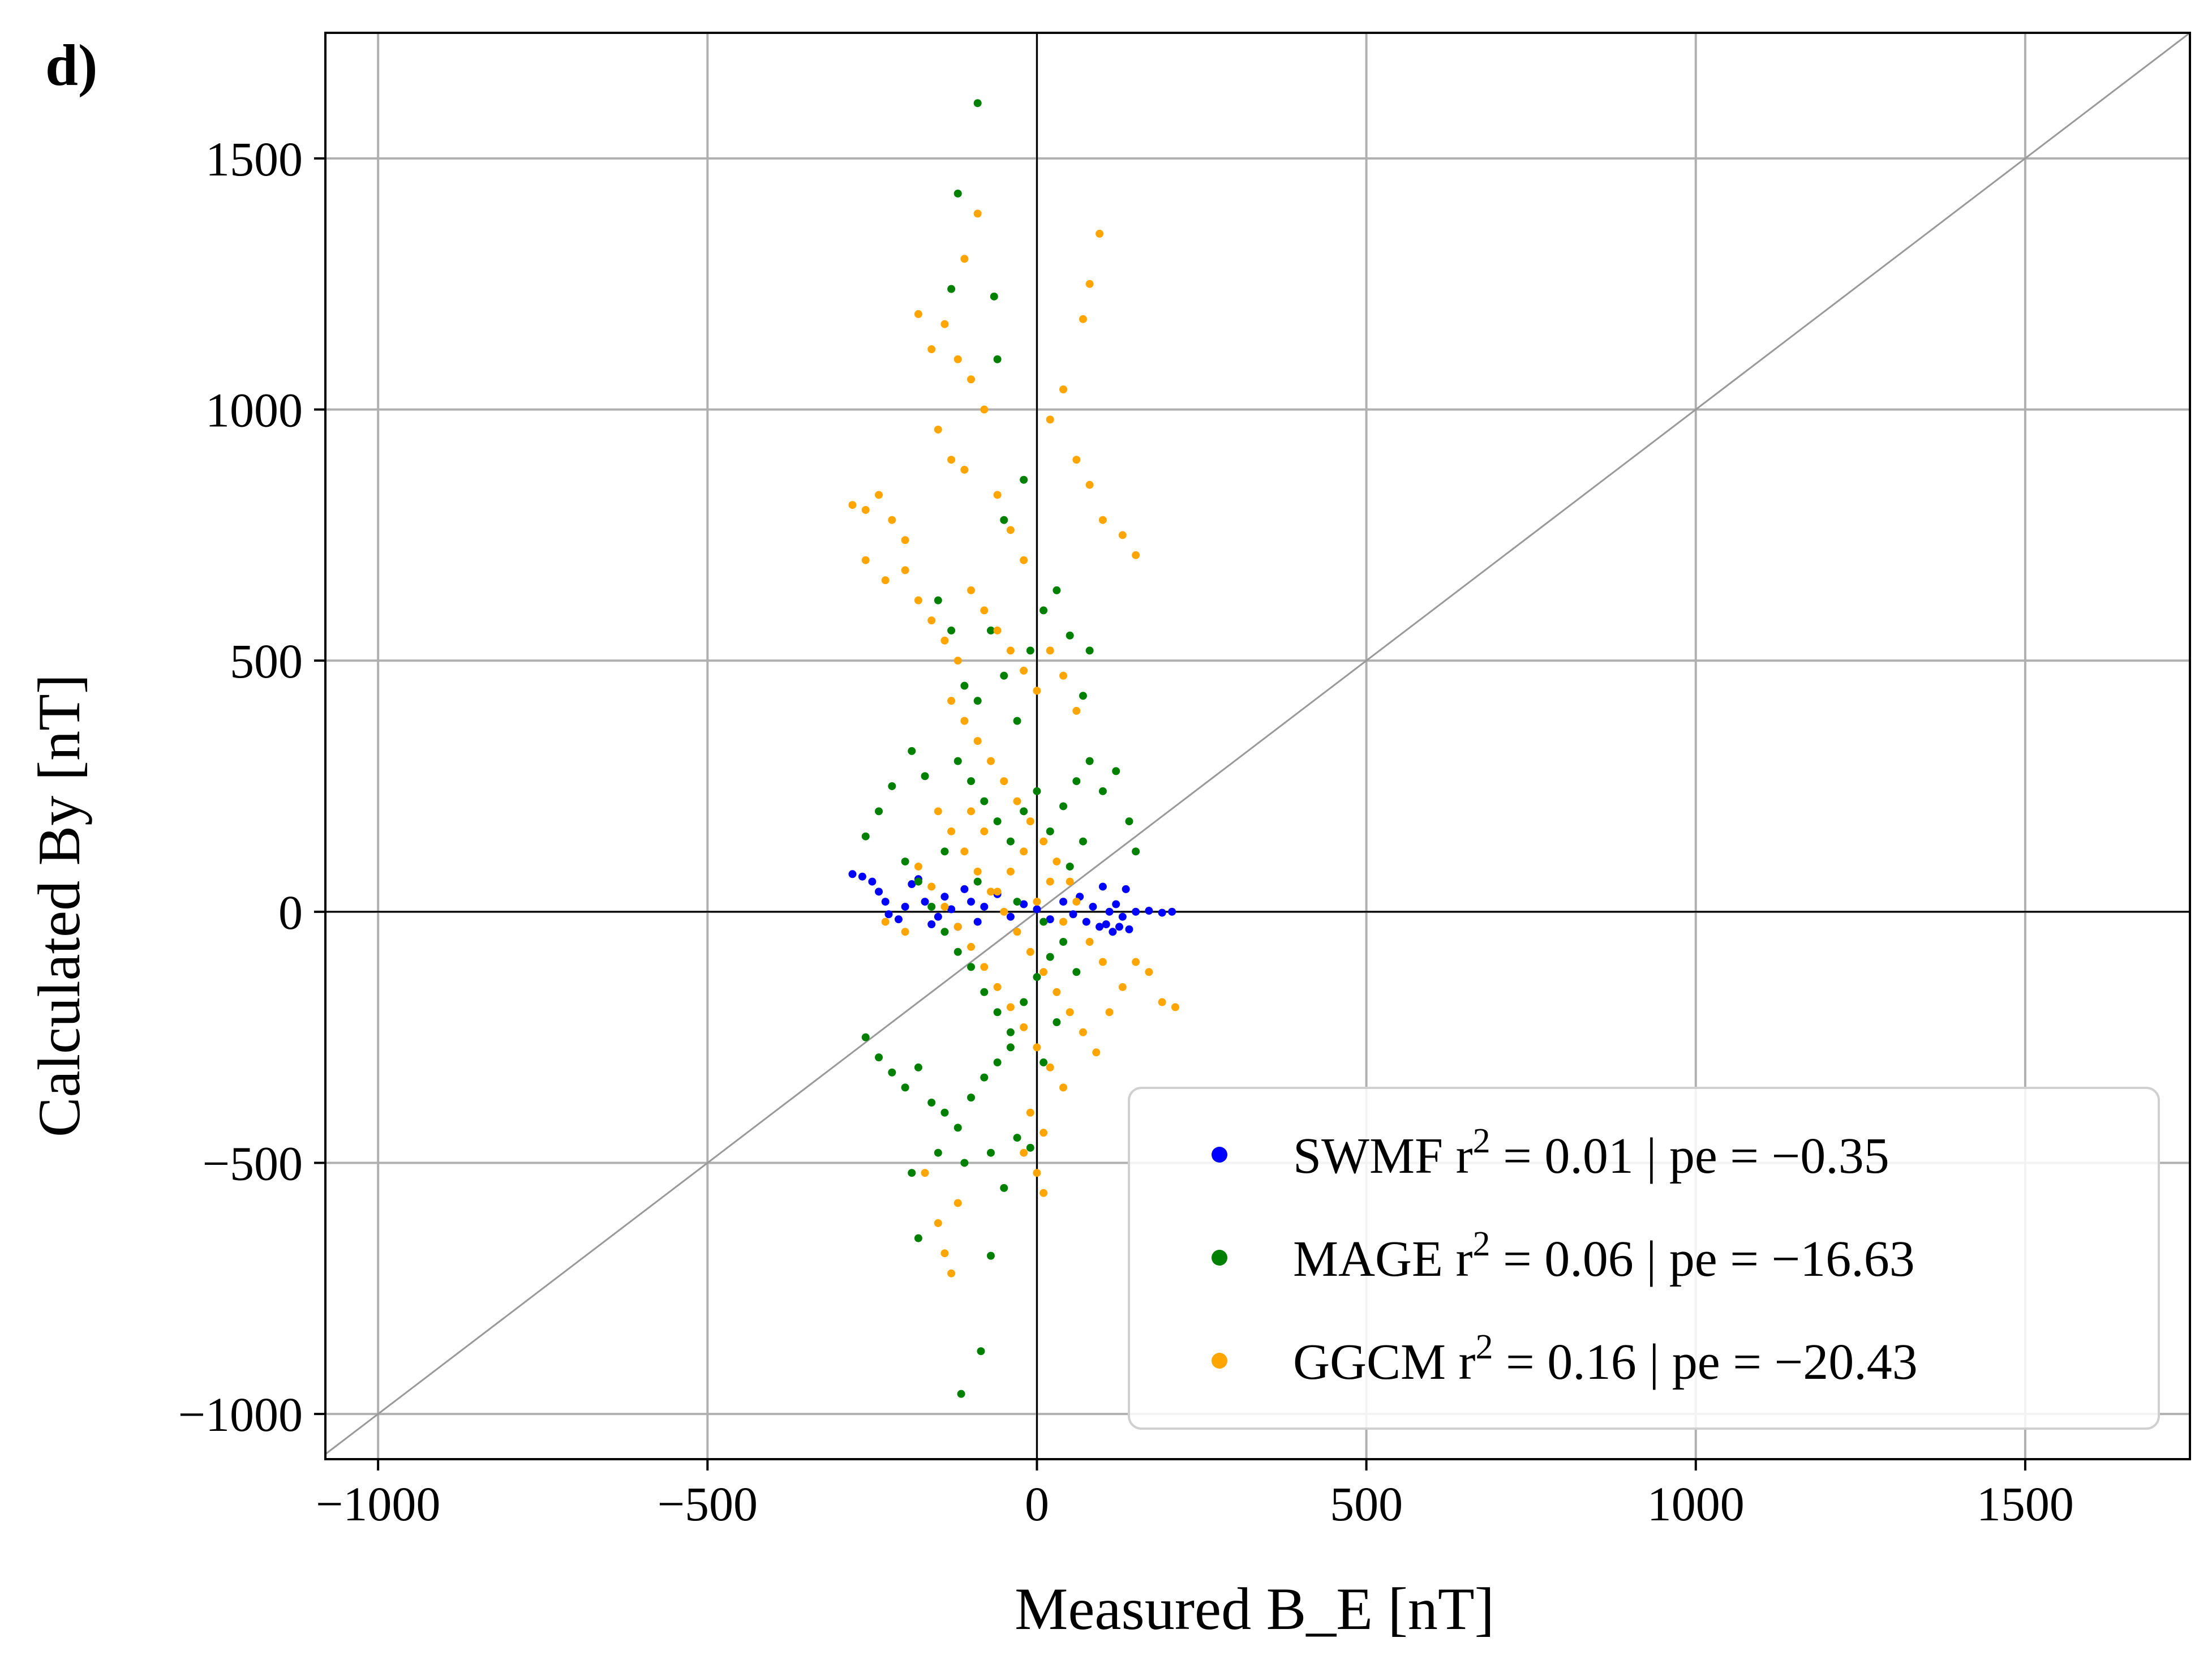 This screenshot has width=2212, height=1672. Describe the element at coordinates (252, 1163) in the screenshot. I see `y-tick-label-1: −500` at that location.